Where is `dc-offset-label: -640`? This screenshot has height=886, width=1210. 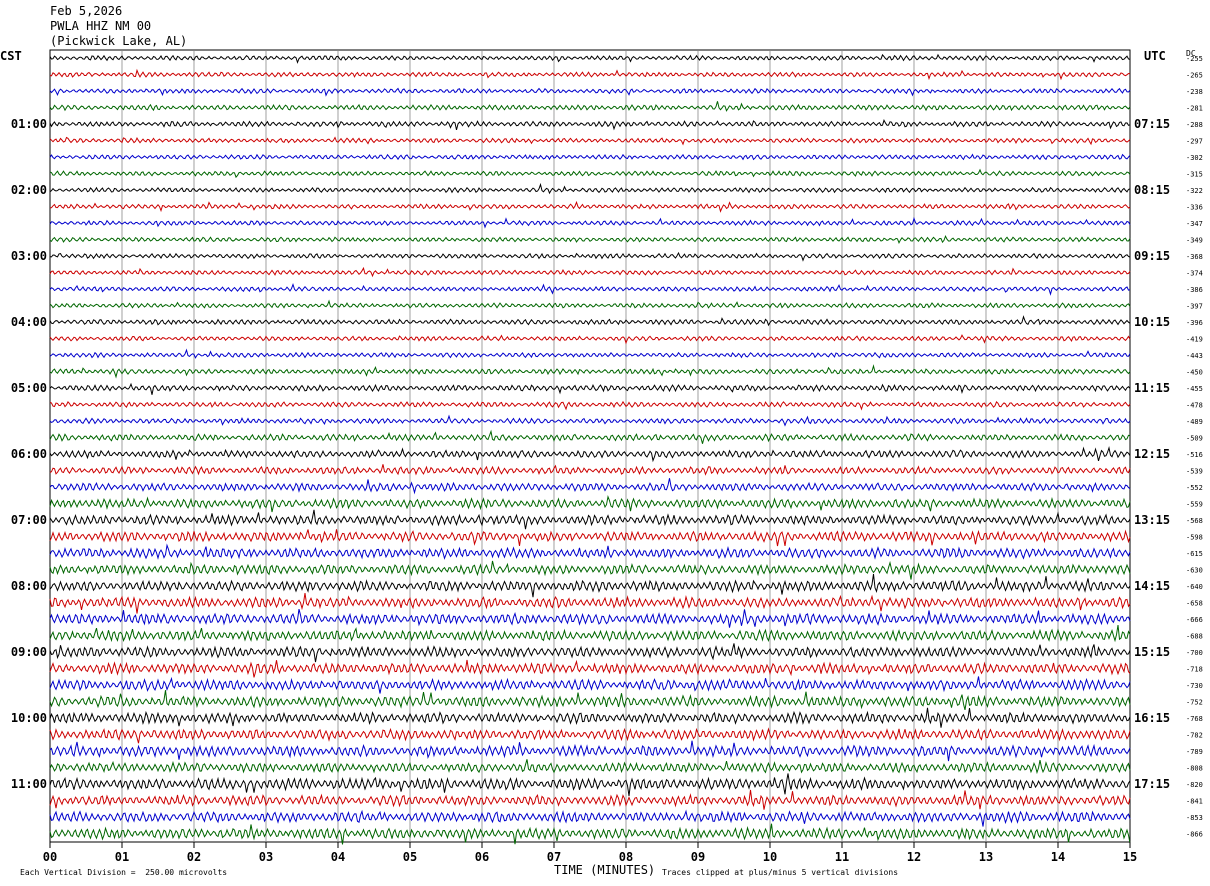 dc-offset-label: -640 is located at coordinates (1194, 587).